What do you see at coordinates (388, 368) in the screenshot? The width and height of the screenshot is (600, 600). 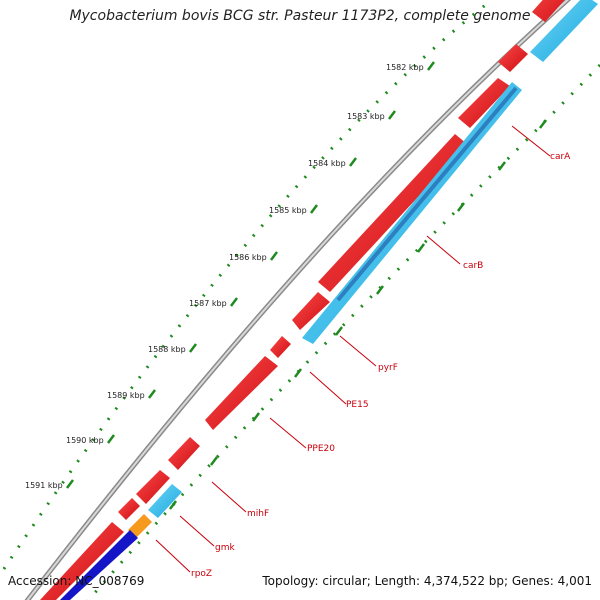 I see `gene-label-pyrF: pyrF` at bounding box center [388, 368].